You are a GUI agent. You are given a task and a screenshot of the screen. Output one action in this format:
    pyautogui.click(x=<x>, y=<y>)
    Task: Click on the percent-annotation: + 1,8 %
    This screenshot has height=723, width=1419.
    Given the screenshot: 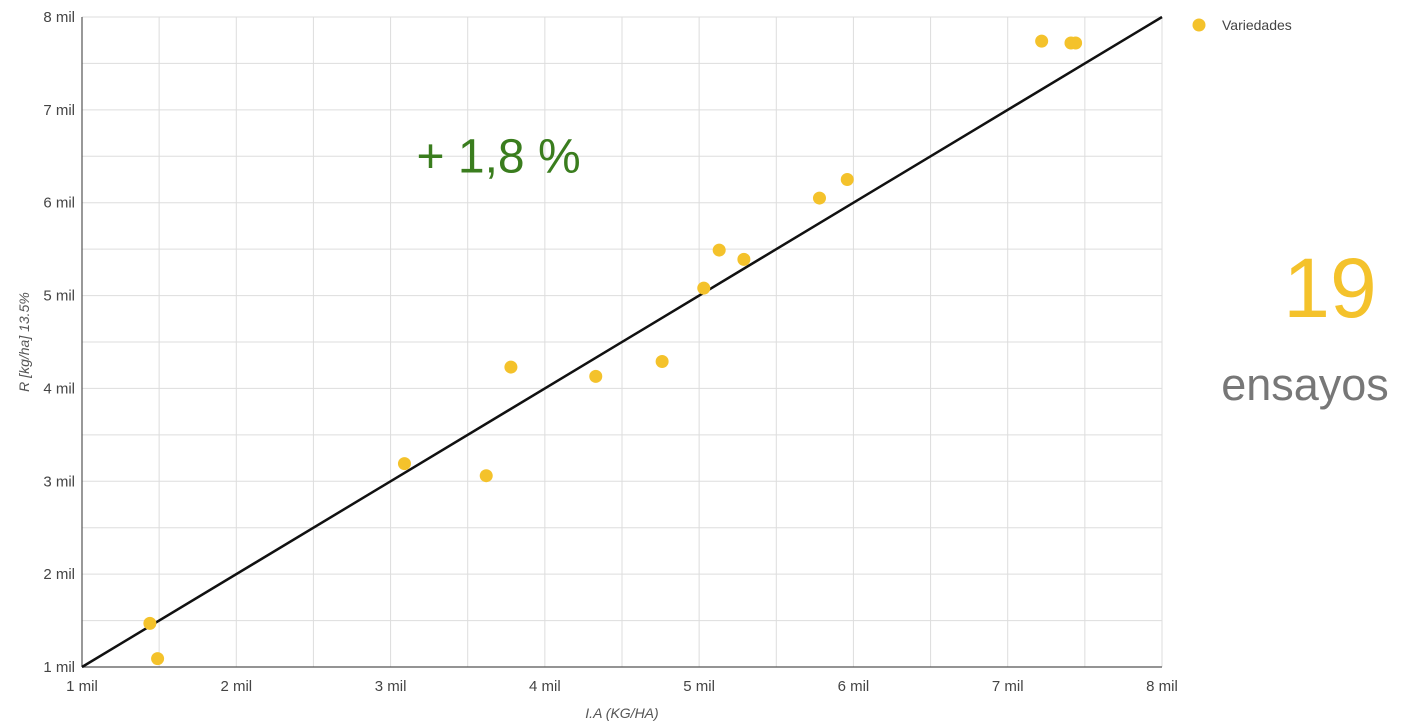 What is the action you would take?
    pyautogui.click(x=499, y=156)
    